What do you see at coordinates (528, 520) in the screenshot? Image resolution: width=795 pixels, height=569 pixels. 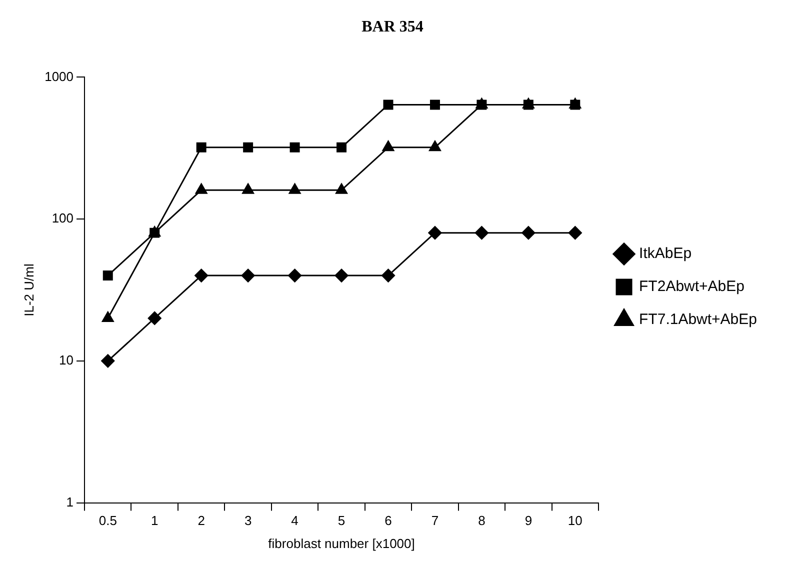 I see `x-tick-label: 9` at bounding box center [528, 520].